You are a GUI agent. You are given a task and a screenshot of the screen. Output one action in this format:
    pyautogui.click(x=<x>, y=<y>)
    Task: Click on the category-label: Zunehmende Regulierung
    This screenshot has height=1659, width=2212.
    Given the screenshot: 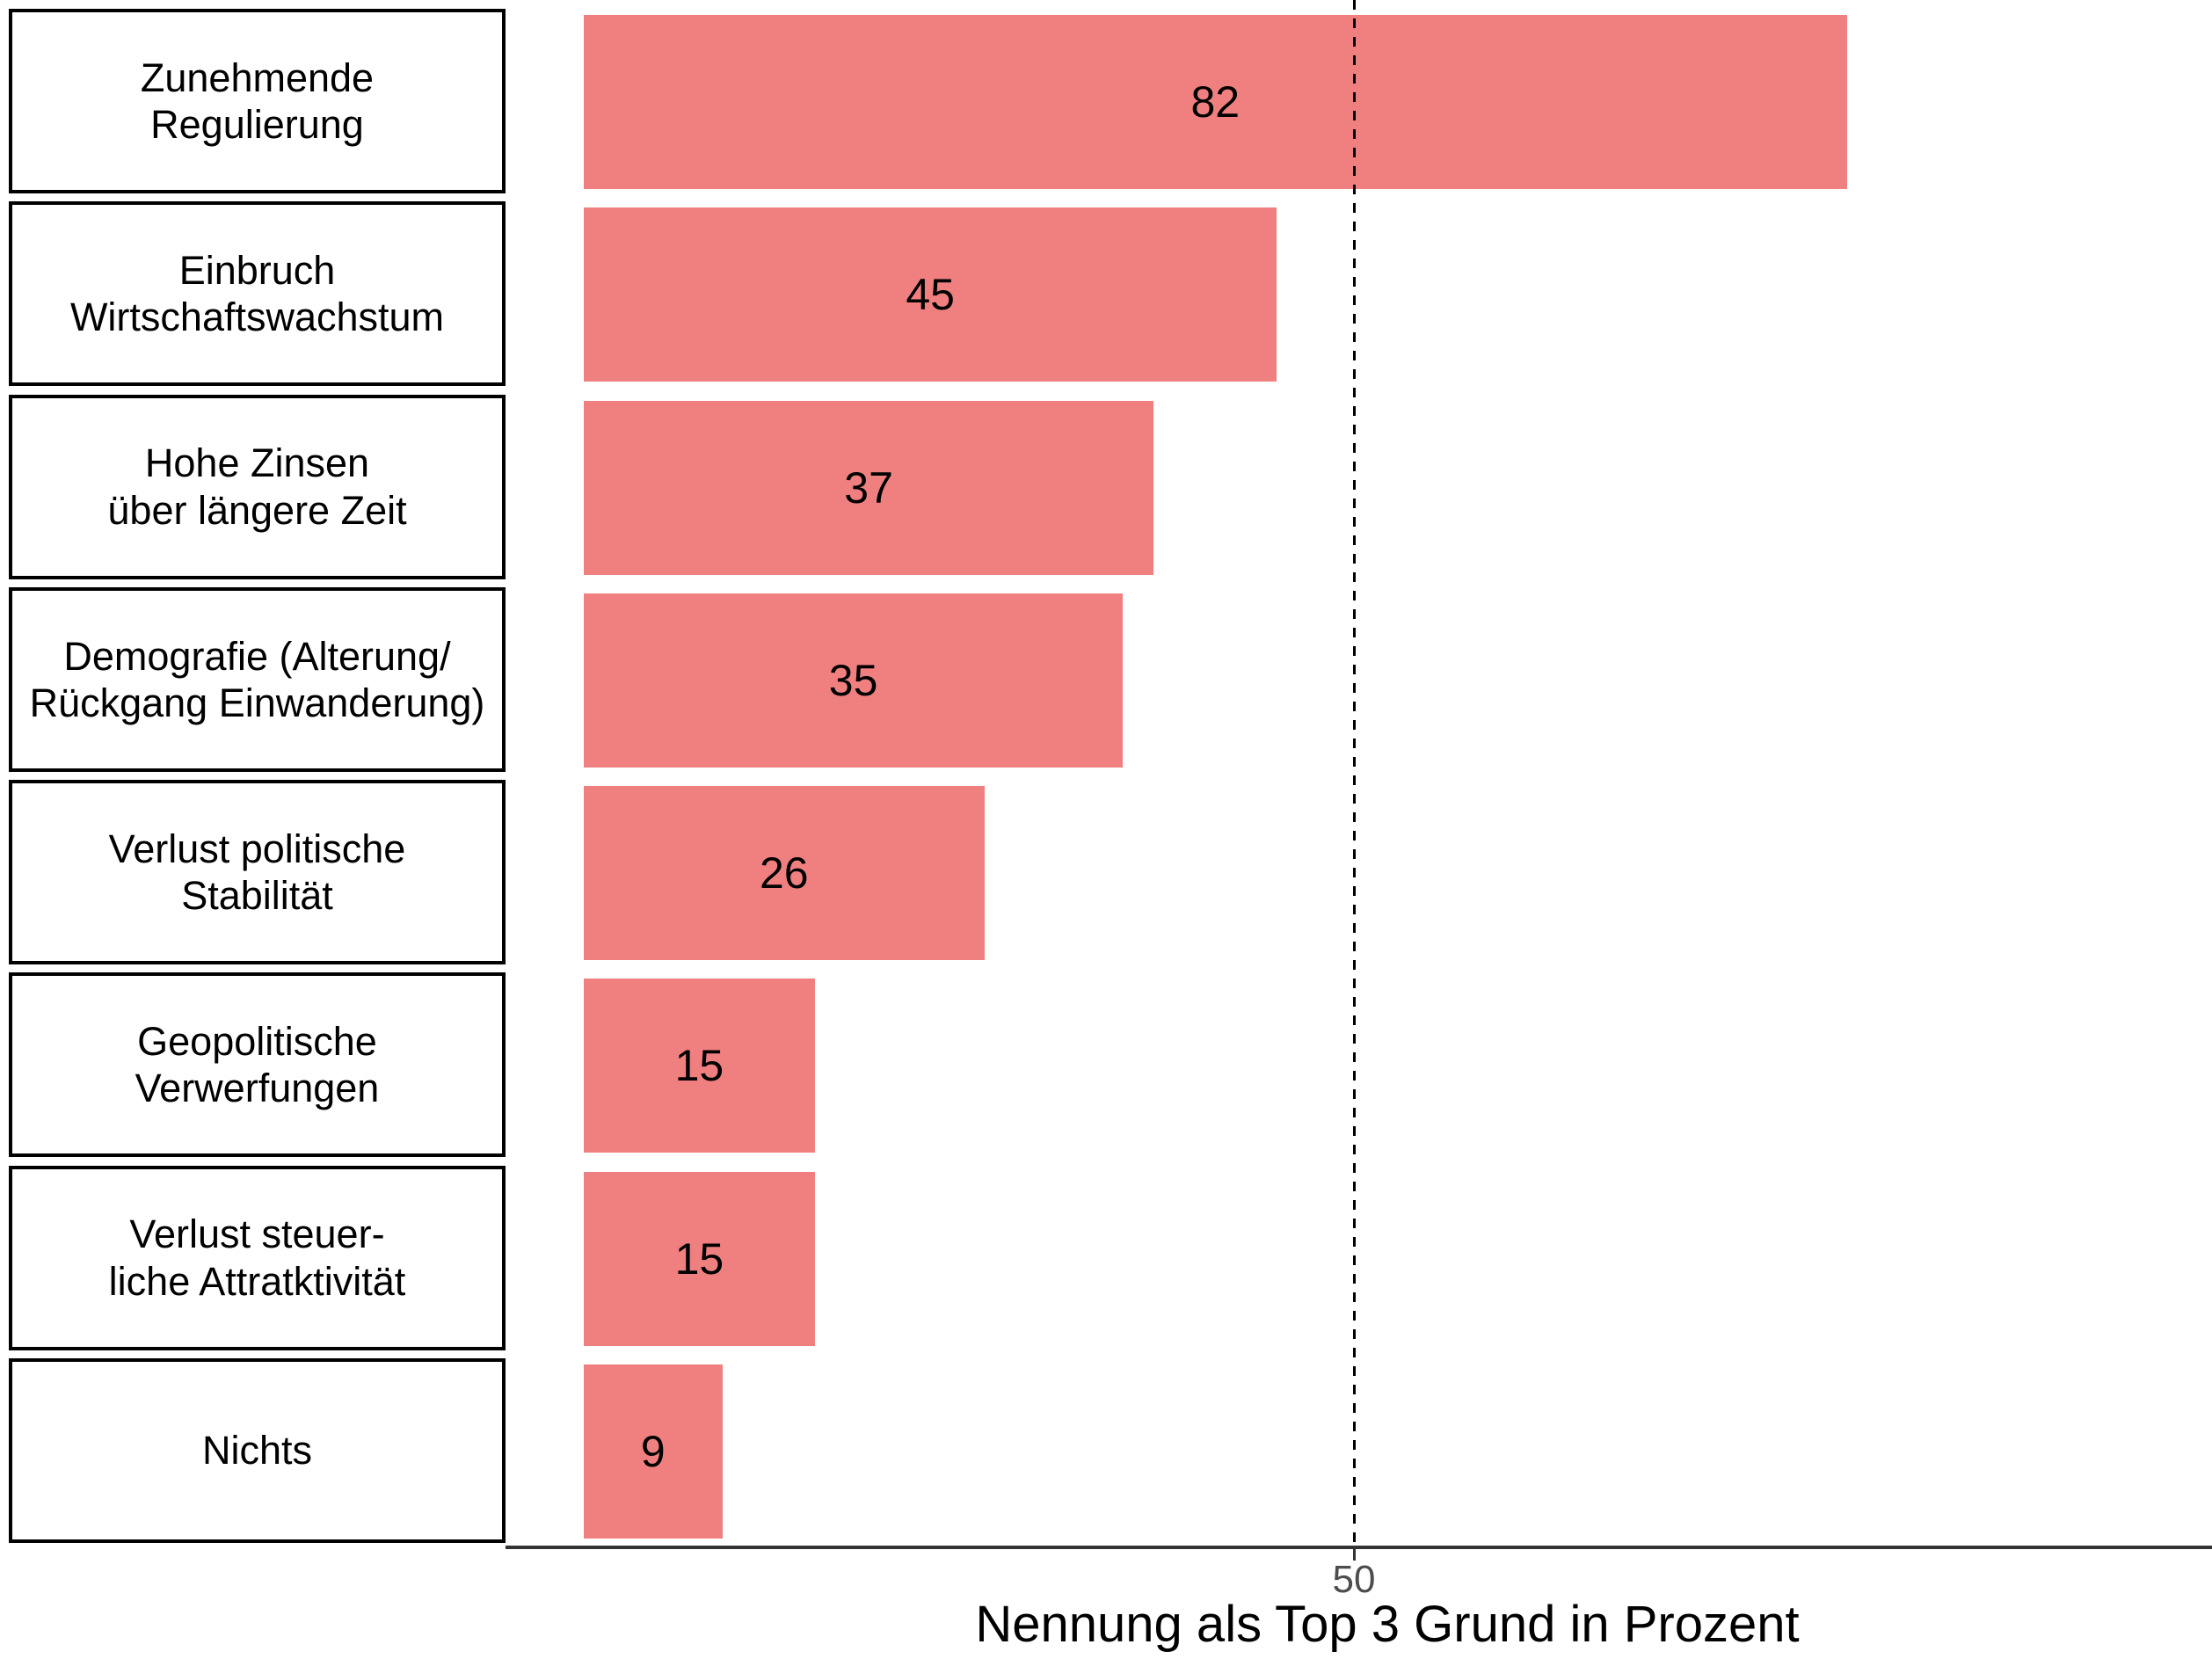 What is the action you would take?
    pyautogui.click(x=257, y=101)
    